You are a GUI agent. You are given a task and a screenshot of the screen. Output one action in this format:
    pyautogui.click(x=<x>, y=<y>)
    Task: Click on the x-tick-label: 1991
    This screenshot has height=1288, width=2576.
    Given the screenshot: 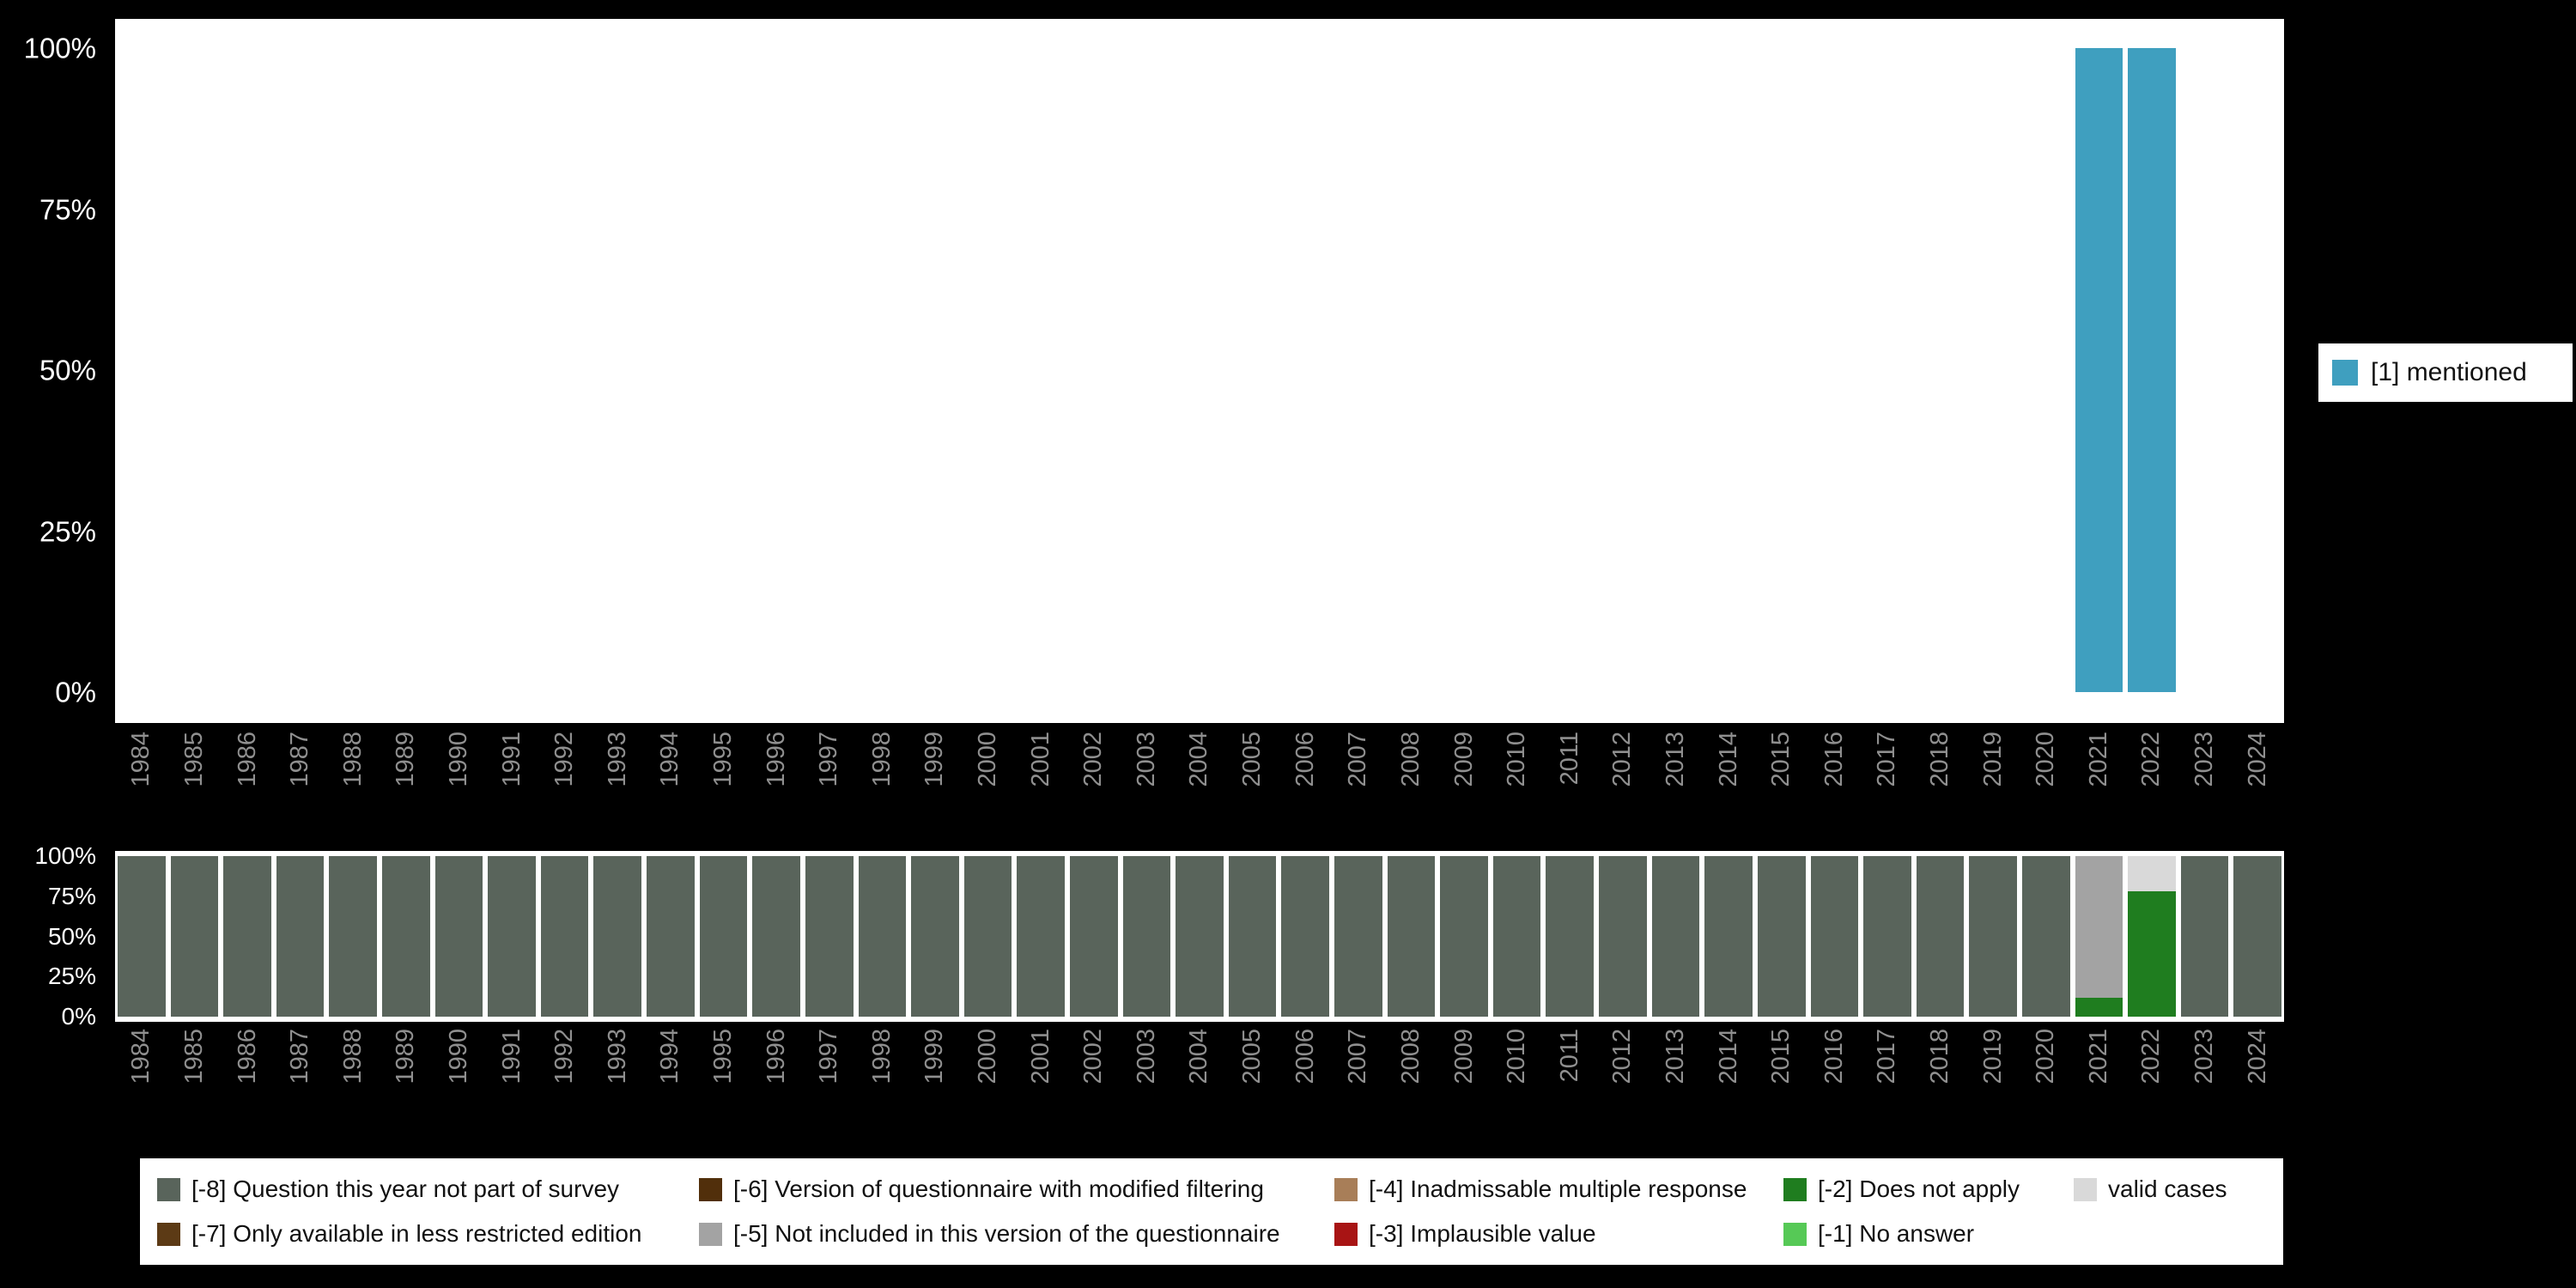 What is the action you would take?
    pyautogui.click(x=512, y=1056)
    